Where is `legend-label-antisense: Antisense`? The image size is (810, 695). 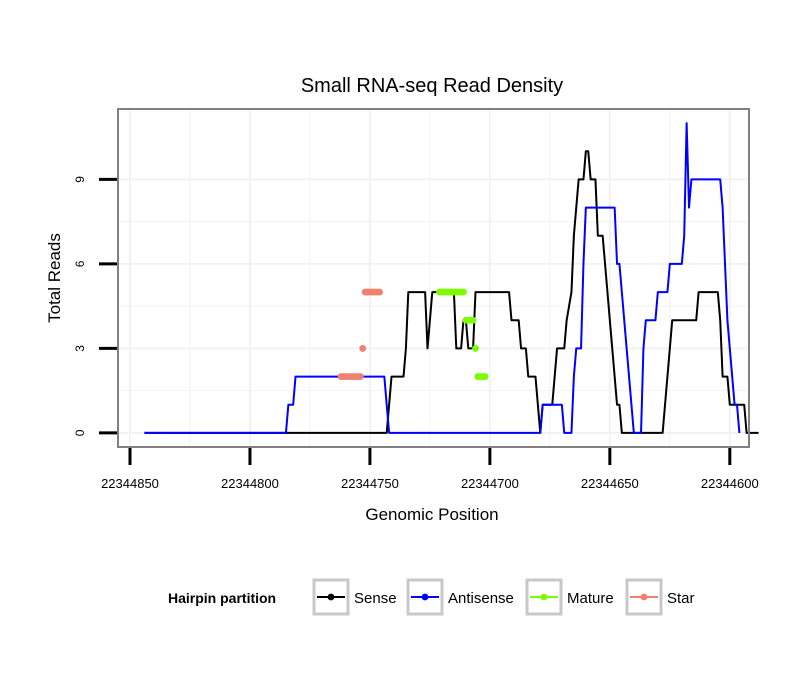
legend-label-antisense: Antisense is located at coordinates (481, 598).